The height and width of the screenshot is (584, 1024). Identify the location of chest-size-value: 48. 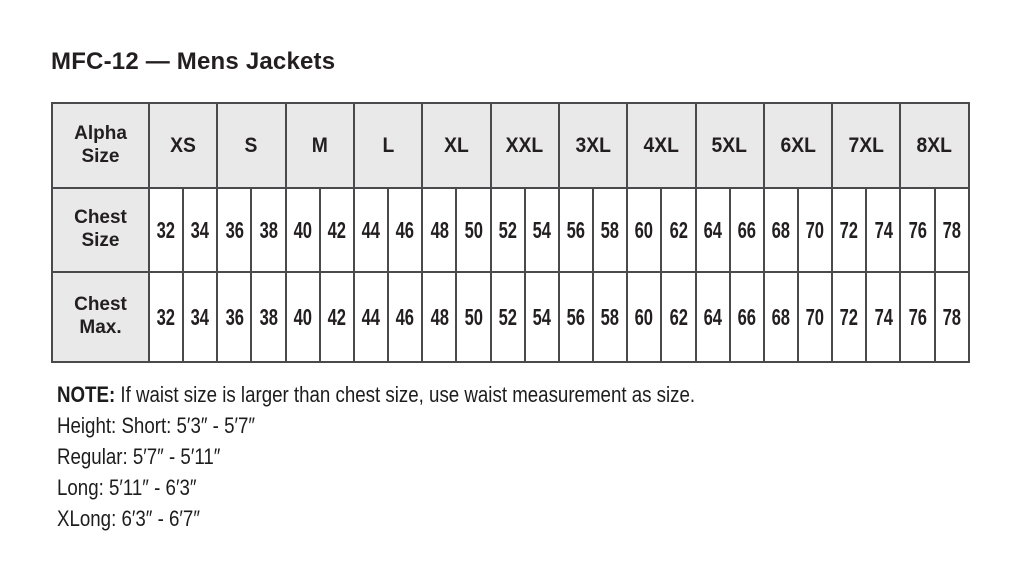
(439, 229).